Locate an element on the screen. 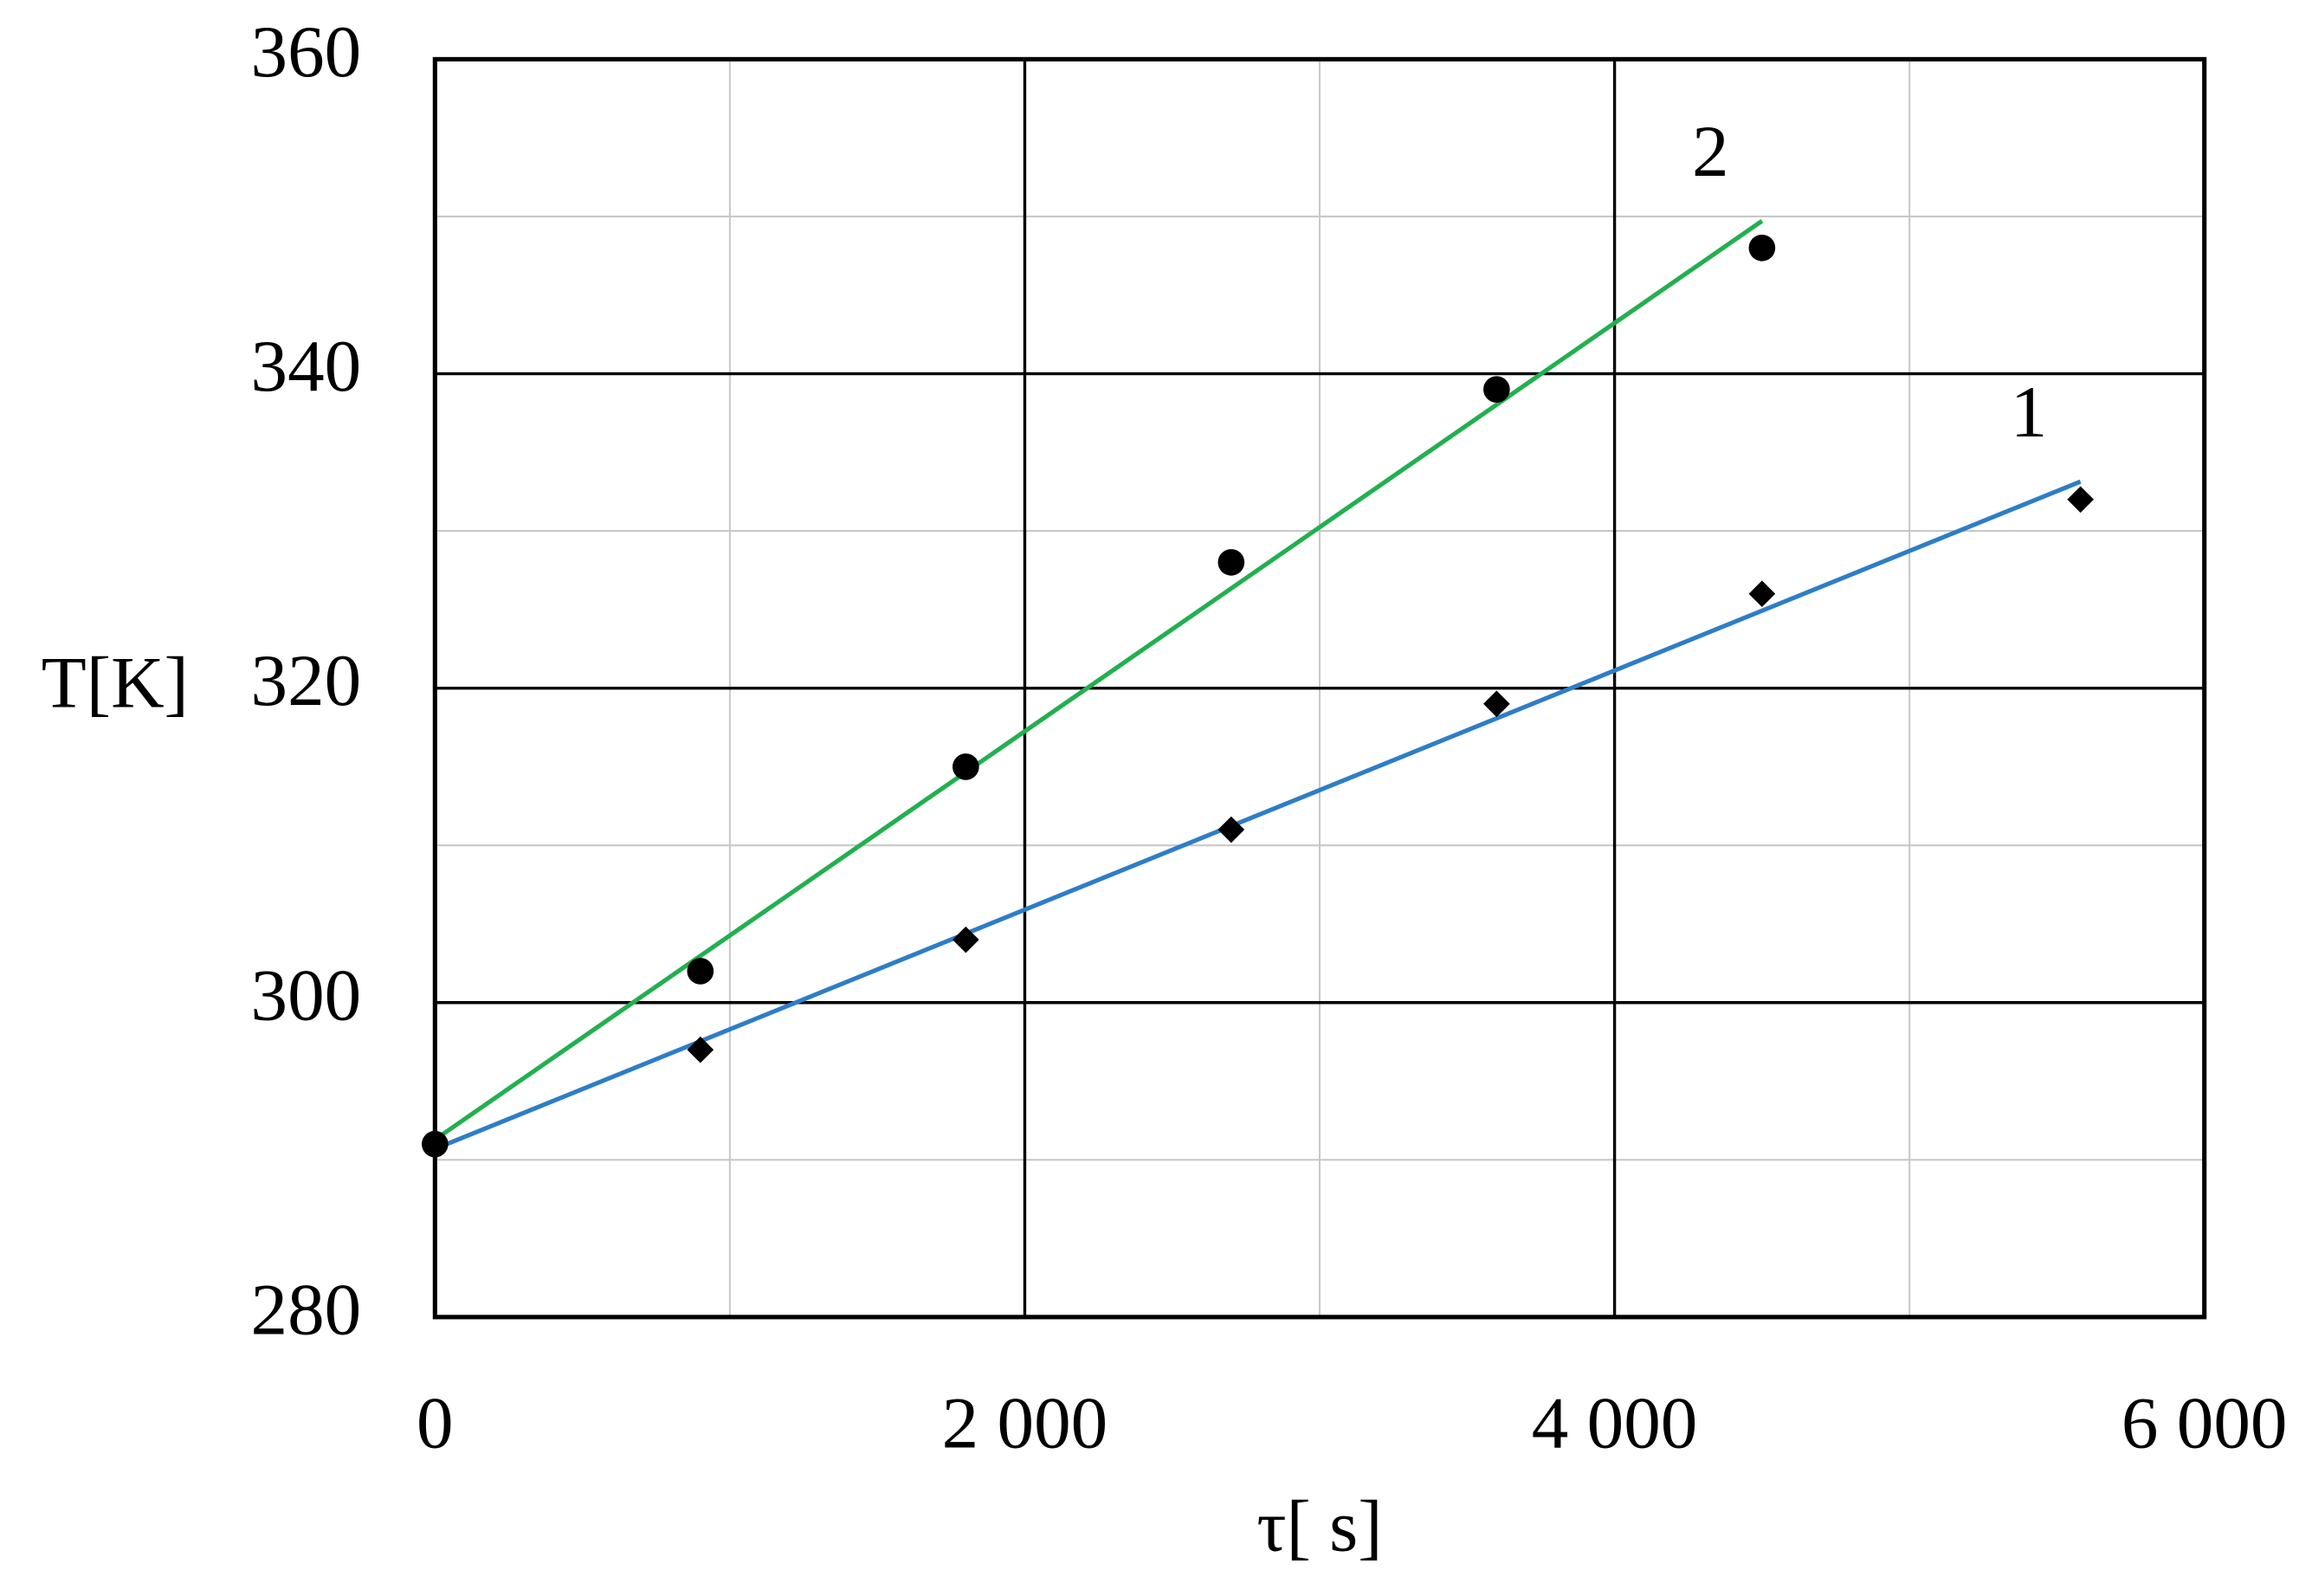  series-label: 1 is located at coordinates (2029, 412).